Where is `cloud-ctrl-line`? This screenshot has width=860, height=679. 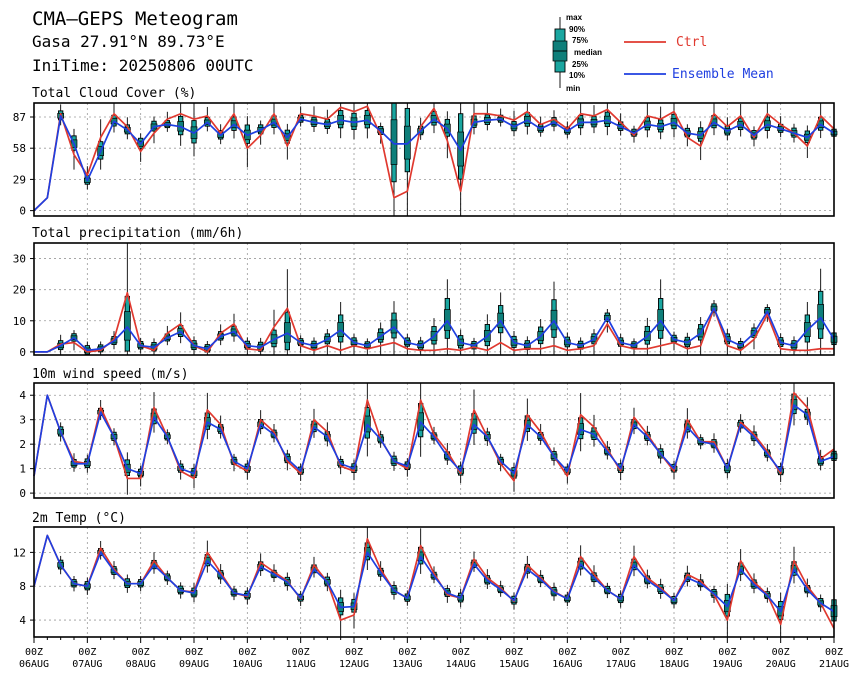 cloud-ctrl-line is located at coordinates (434, 158).